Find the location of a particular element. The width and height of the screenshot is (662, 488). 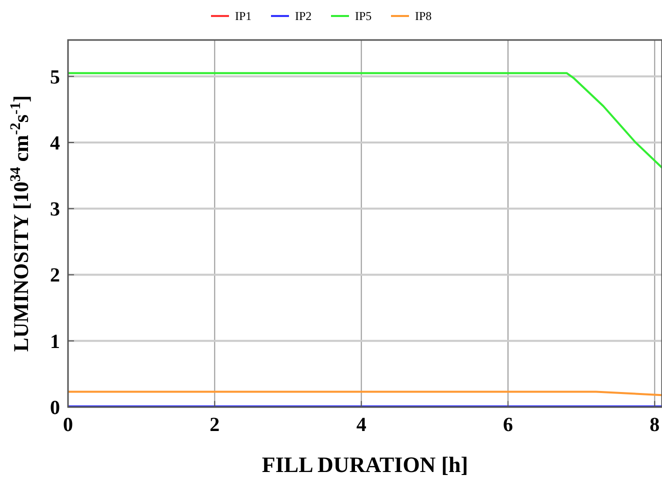

x-tick-label: 4 is located at coordinates (361, 425).